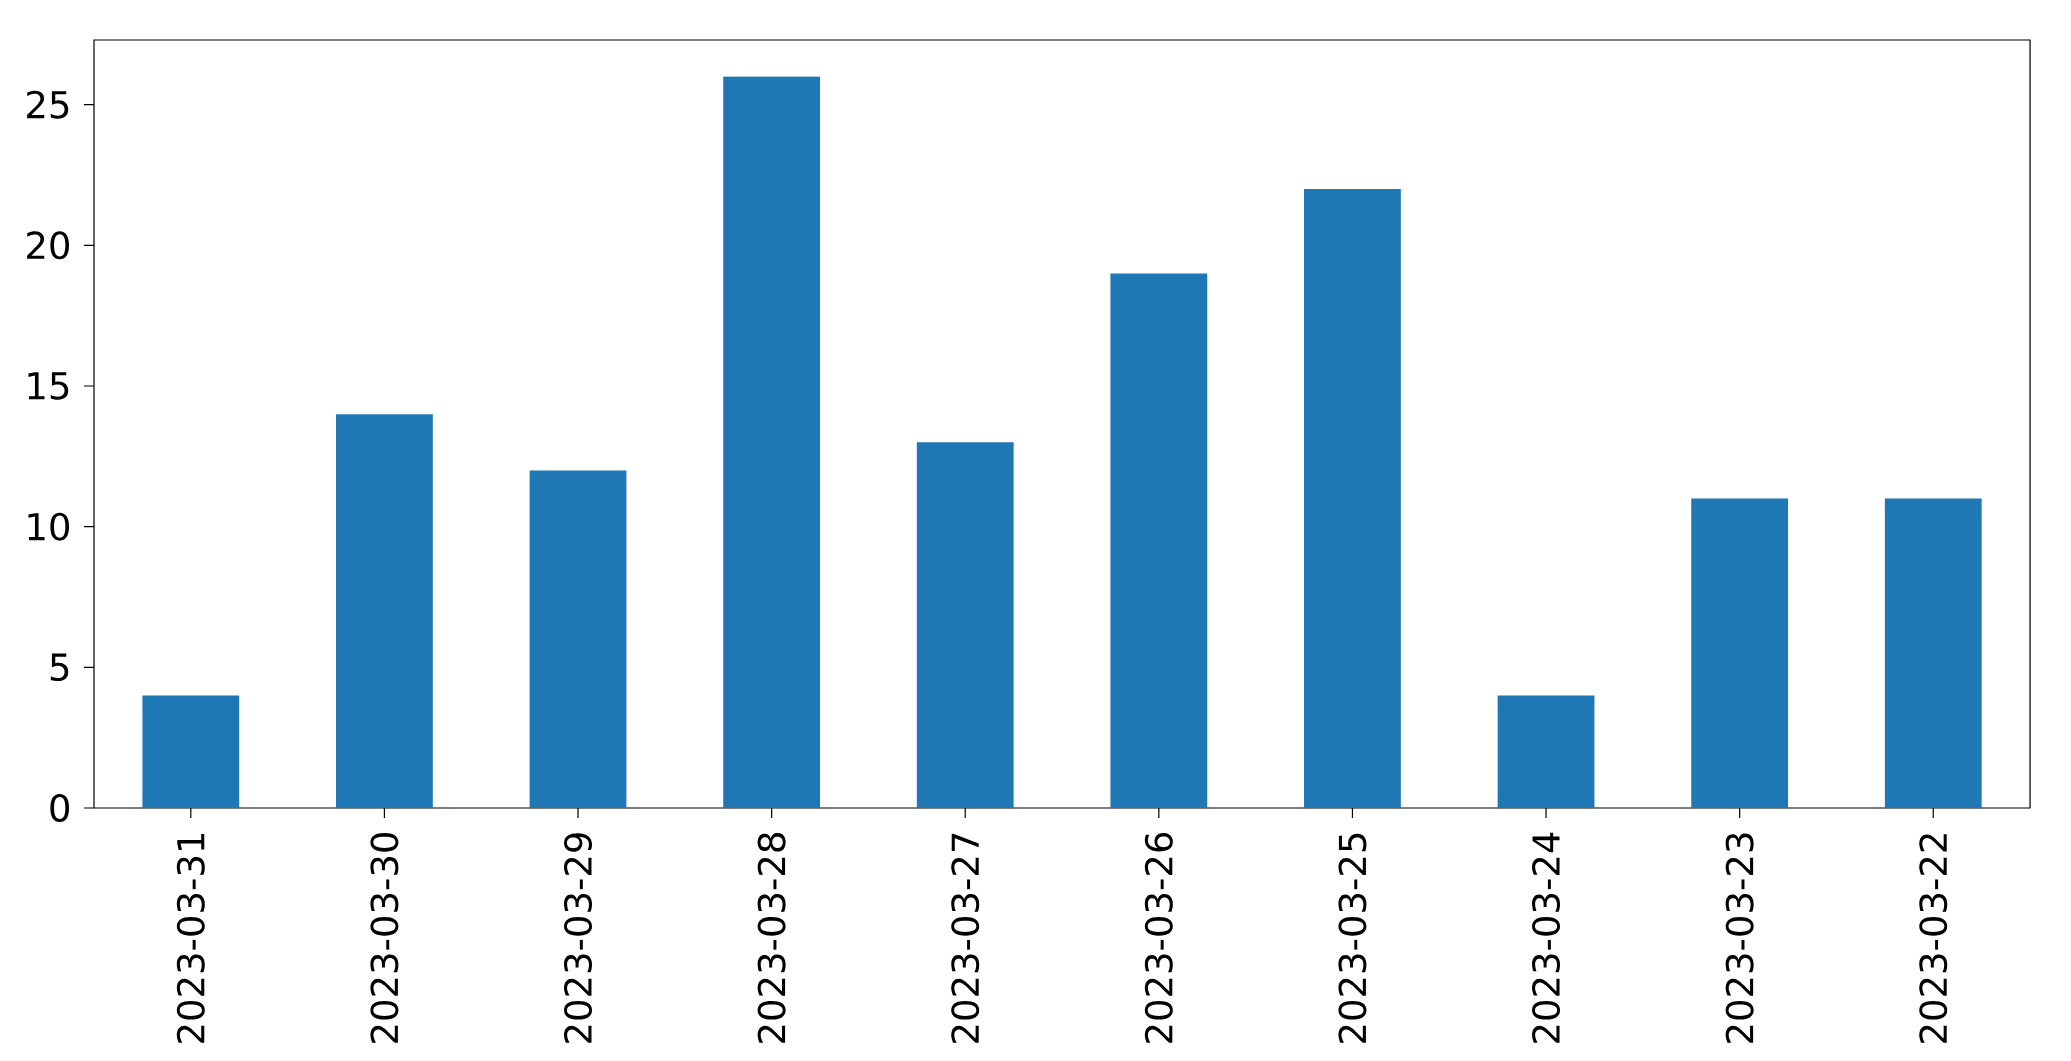 The height and width of the screenshot is (1061, 2071). I want to click on y-tick-label: 10, so click(48, 526).